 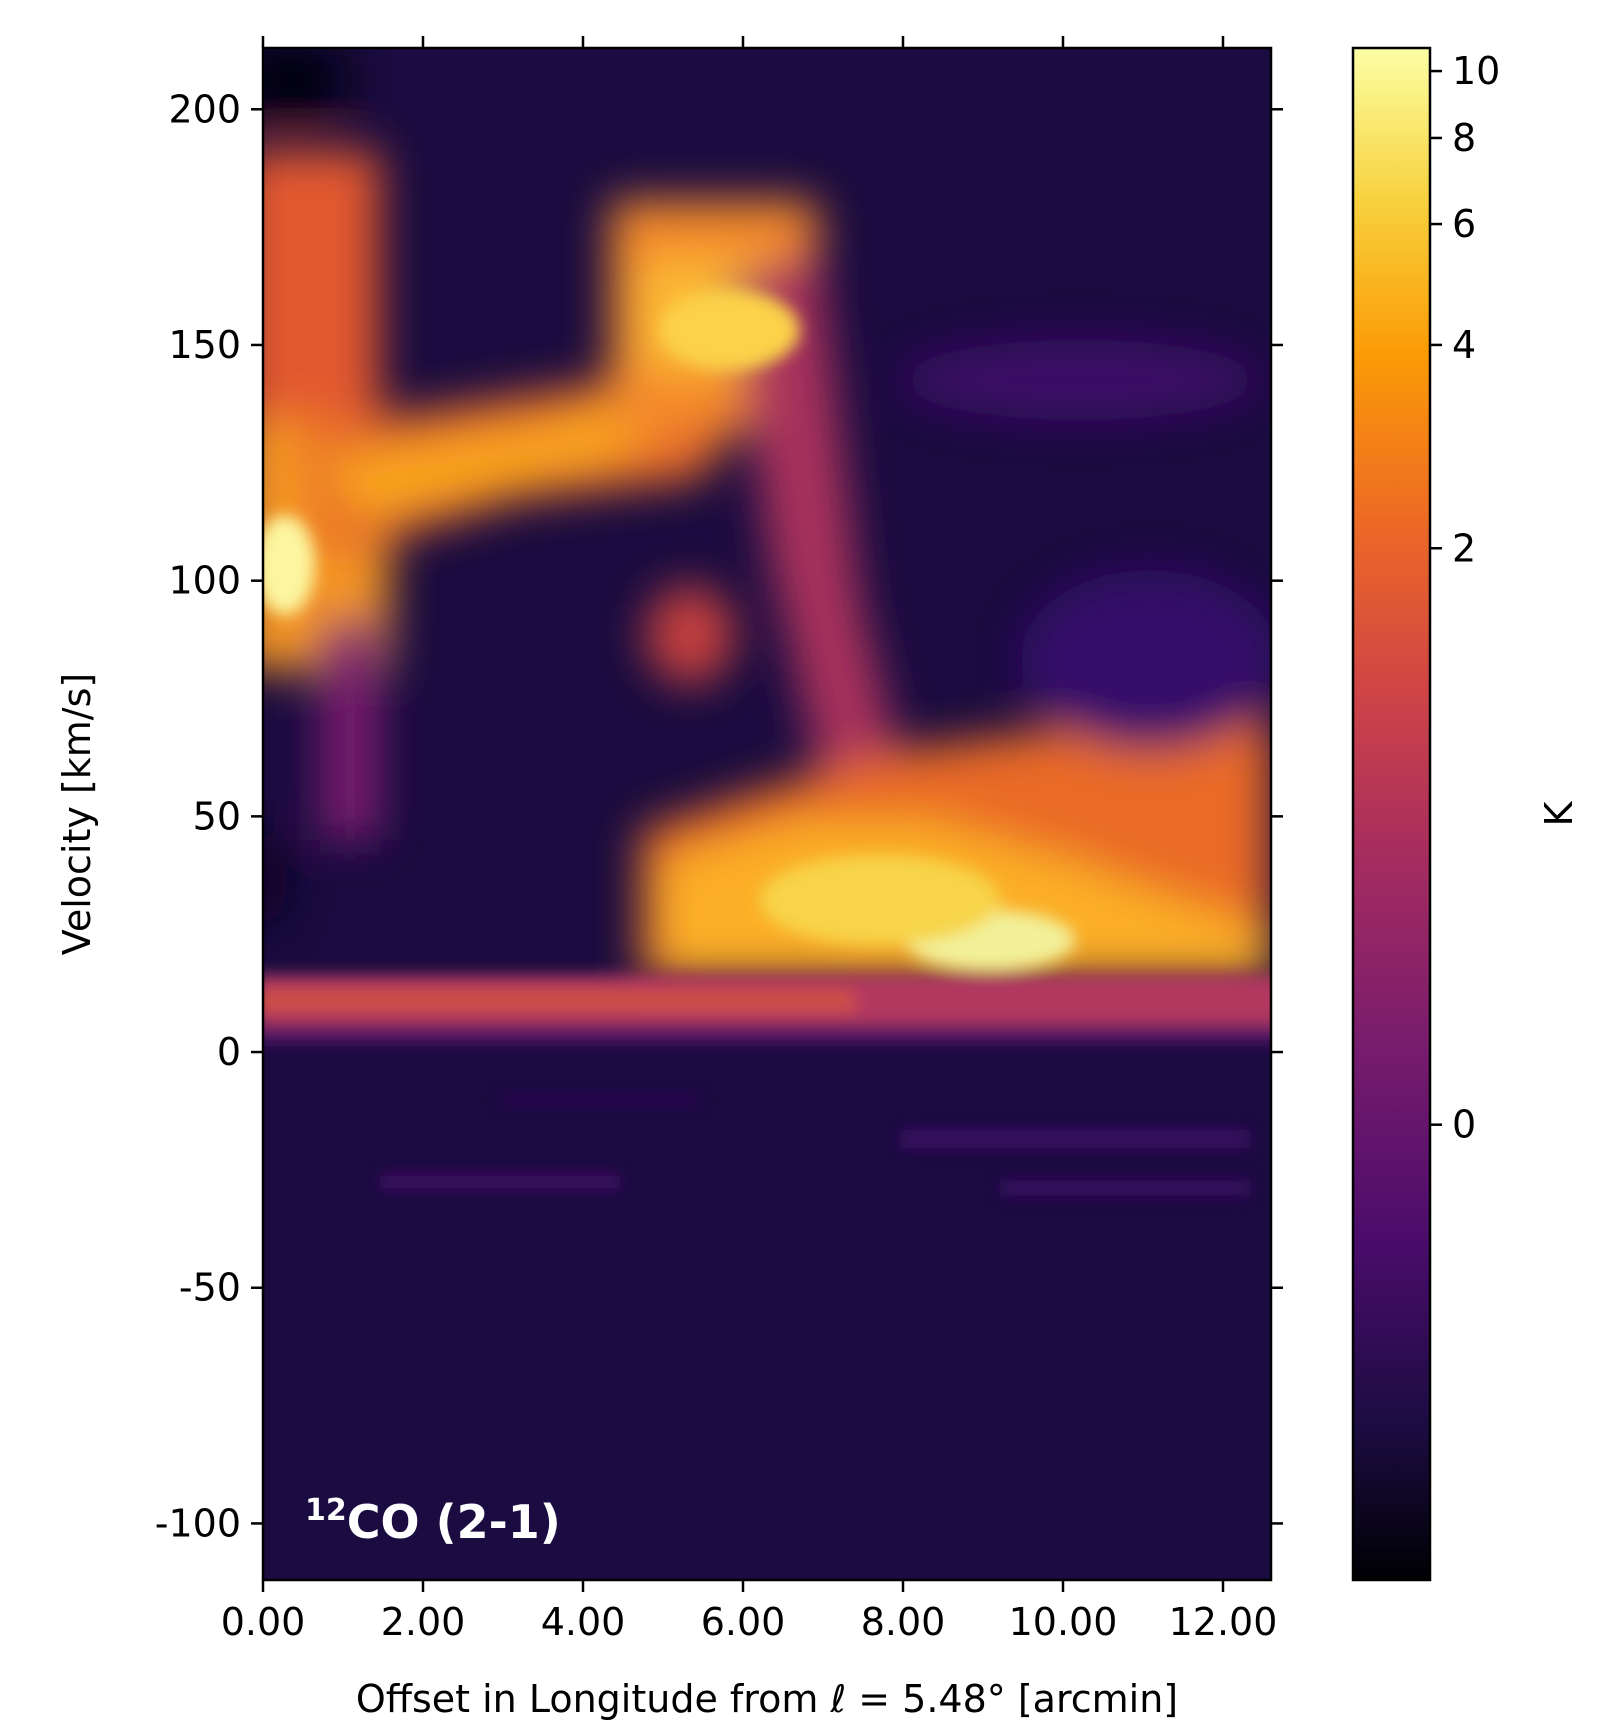 What do you see at coordinates (210, 1288) in the screenshot?
I see `y-tick-label: -50` at bounding box center [210, 1288].